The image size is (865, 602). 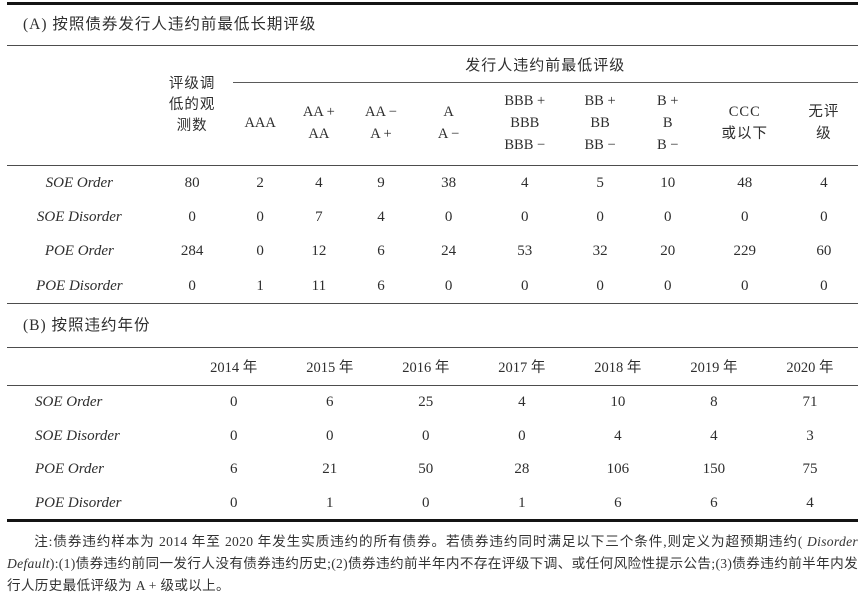 I want to click on cell: 12, so click(x=319, y=251).